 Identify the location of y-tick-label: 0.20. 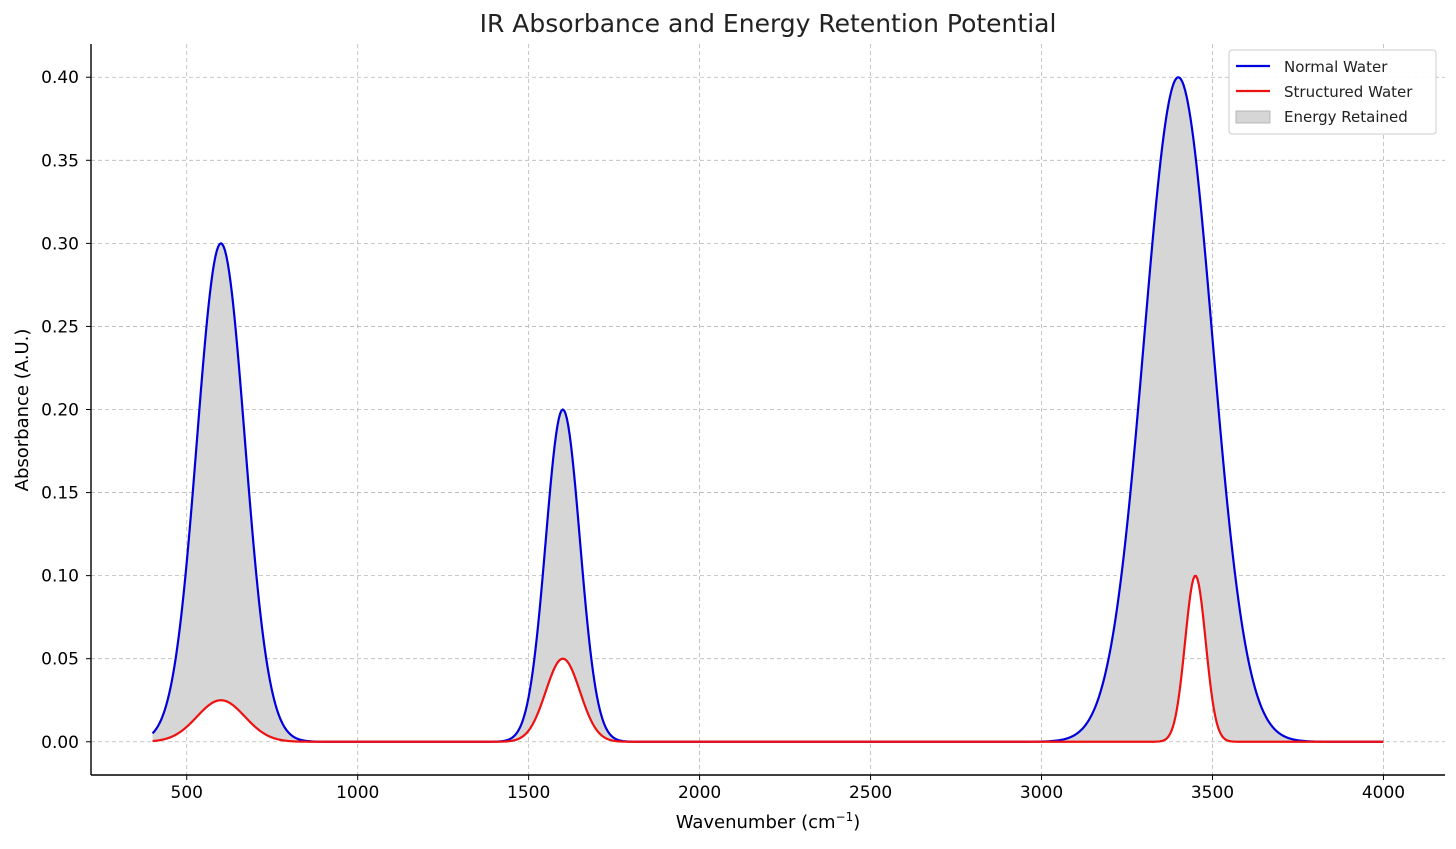
(60, 411).